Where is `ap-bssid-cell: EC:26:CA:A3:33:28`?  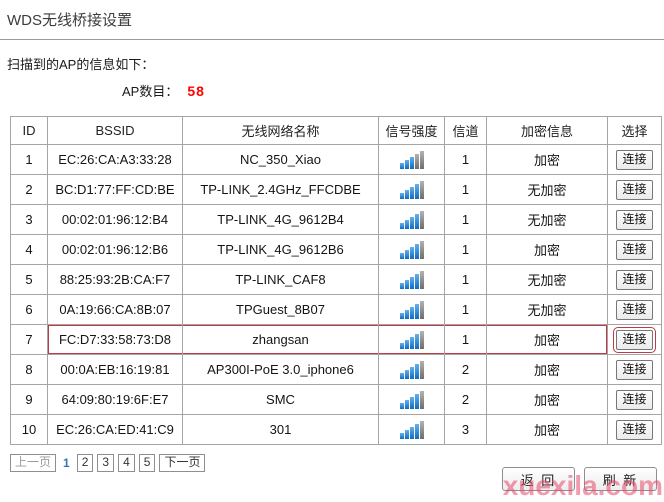 ap-bssid-cell: EC:26:CA:A3:33:28 is located at coordinates (115, 159).